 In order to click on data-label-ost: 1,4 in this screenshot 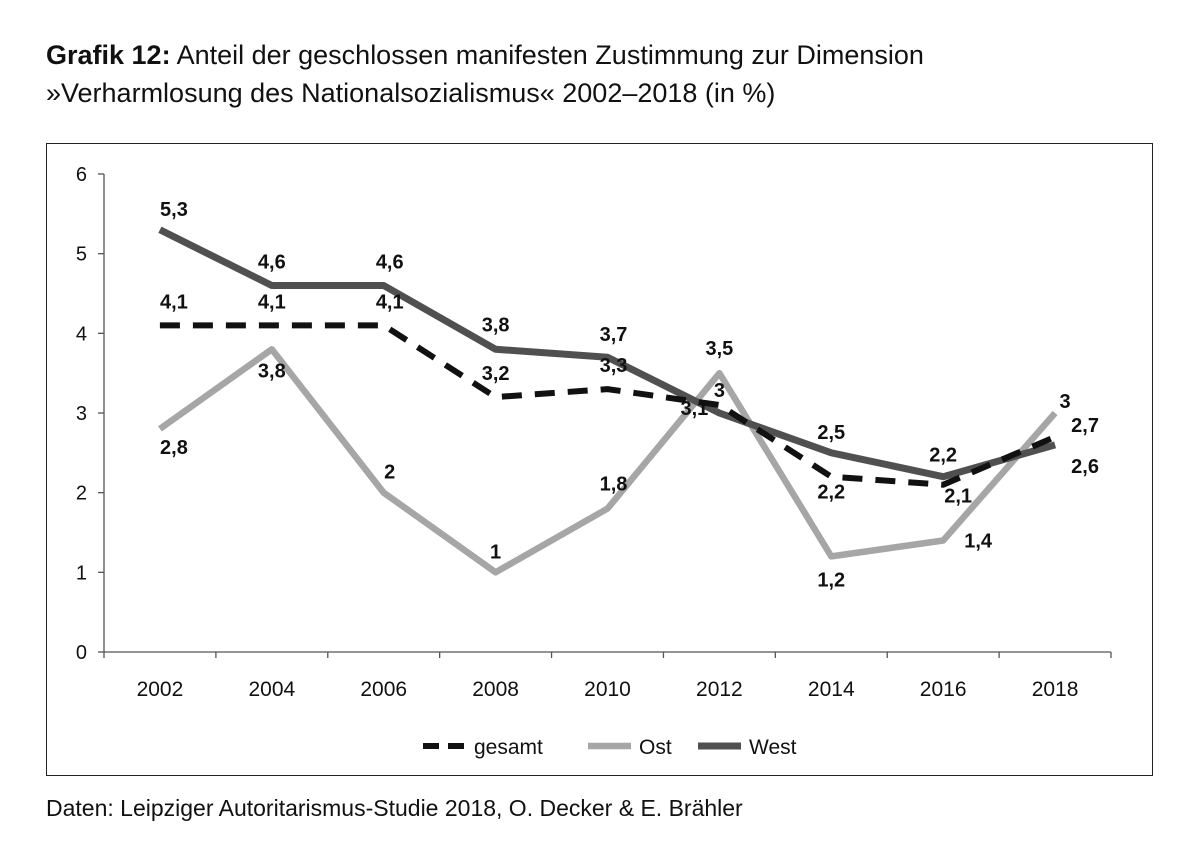, I will do `click(978, 541)`.